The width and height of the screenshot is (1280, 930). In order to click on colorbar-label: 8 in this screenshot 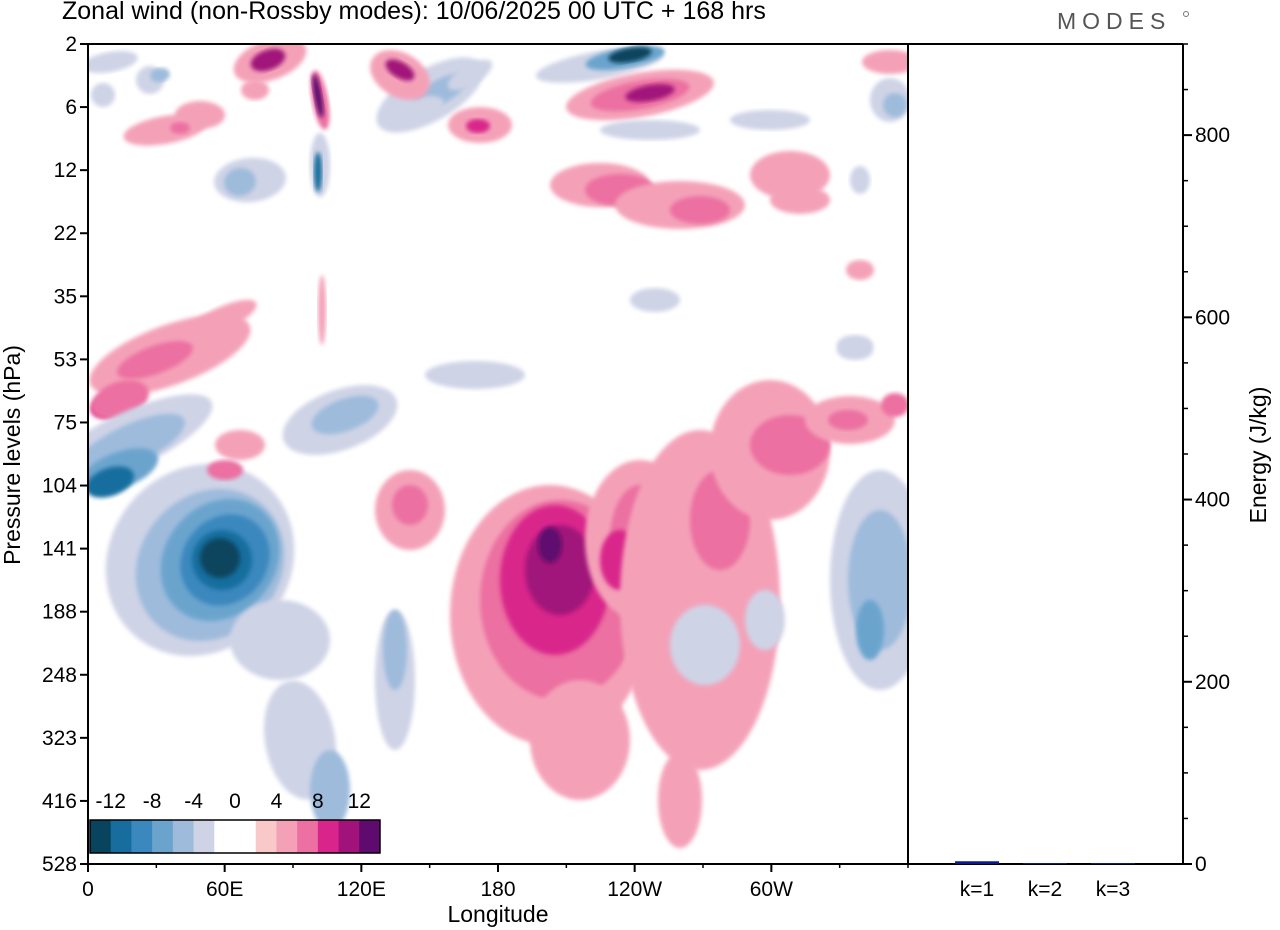, I will do `click(318, 801)`.